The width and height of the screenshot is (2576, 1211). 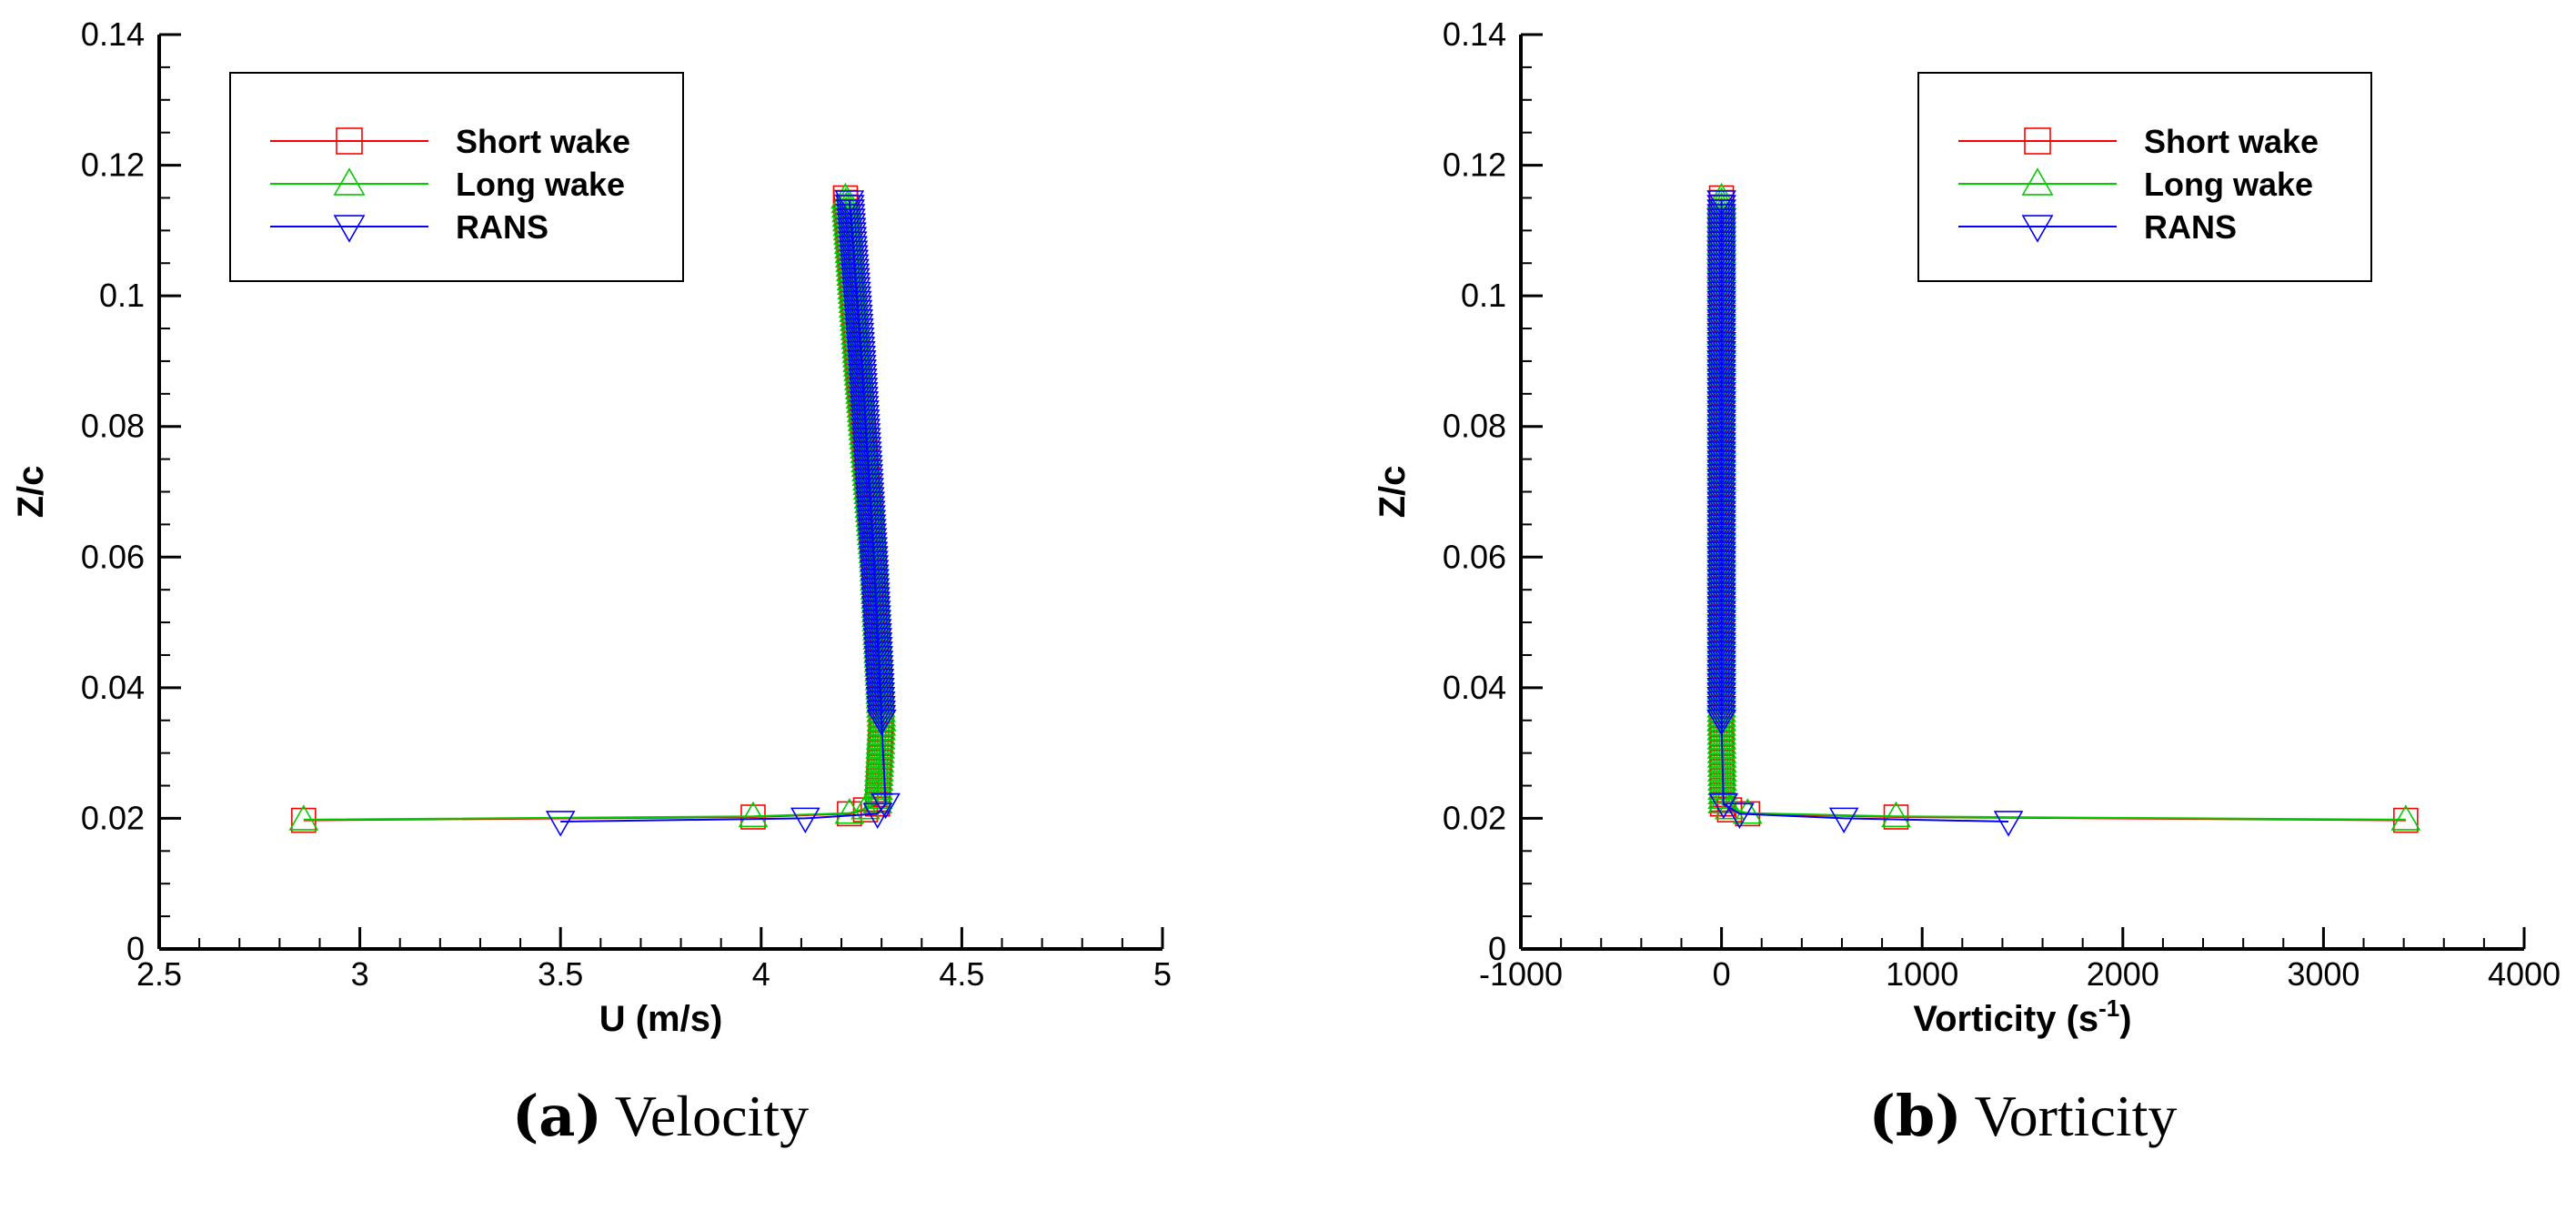 What do you see at coordinates (31, 492) in the screenshot?
I see `y-axis-title: Z/c` at bounding box center [31, 492].